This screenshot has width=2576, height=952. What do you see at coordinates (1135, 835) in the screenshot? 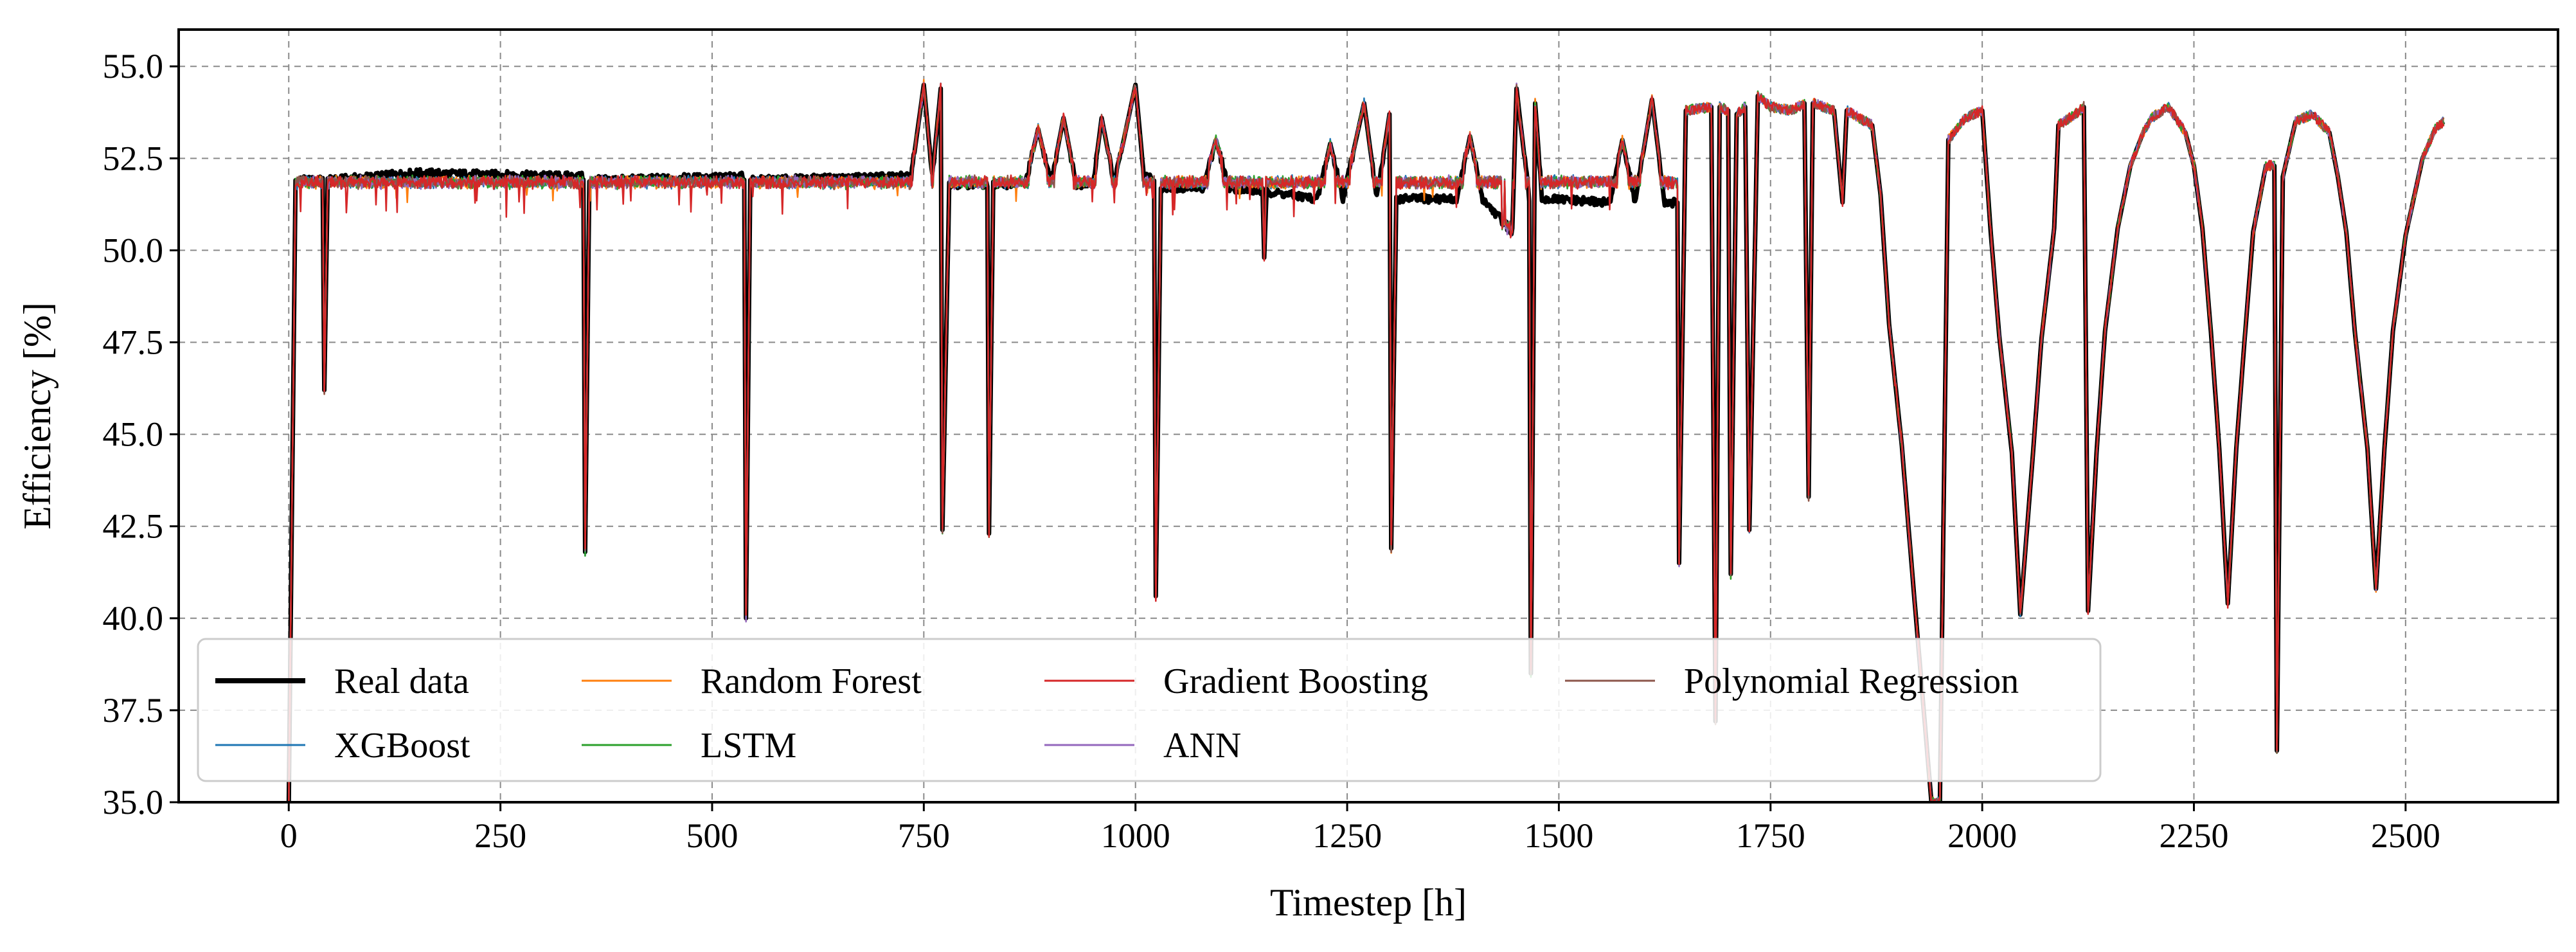
I see `x-tick-label: 1000` at bounding box center [1135, 835].